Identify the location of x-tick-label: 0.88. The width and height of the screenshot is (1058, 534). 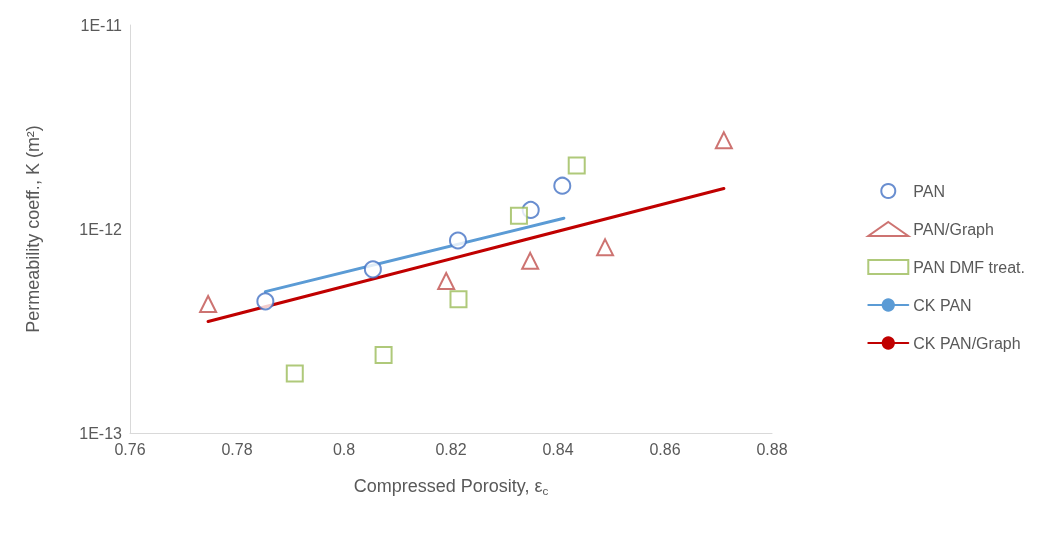
(772, 449).